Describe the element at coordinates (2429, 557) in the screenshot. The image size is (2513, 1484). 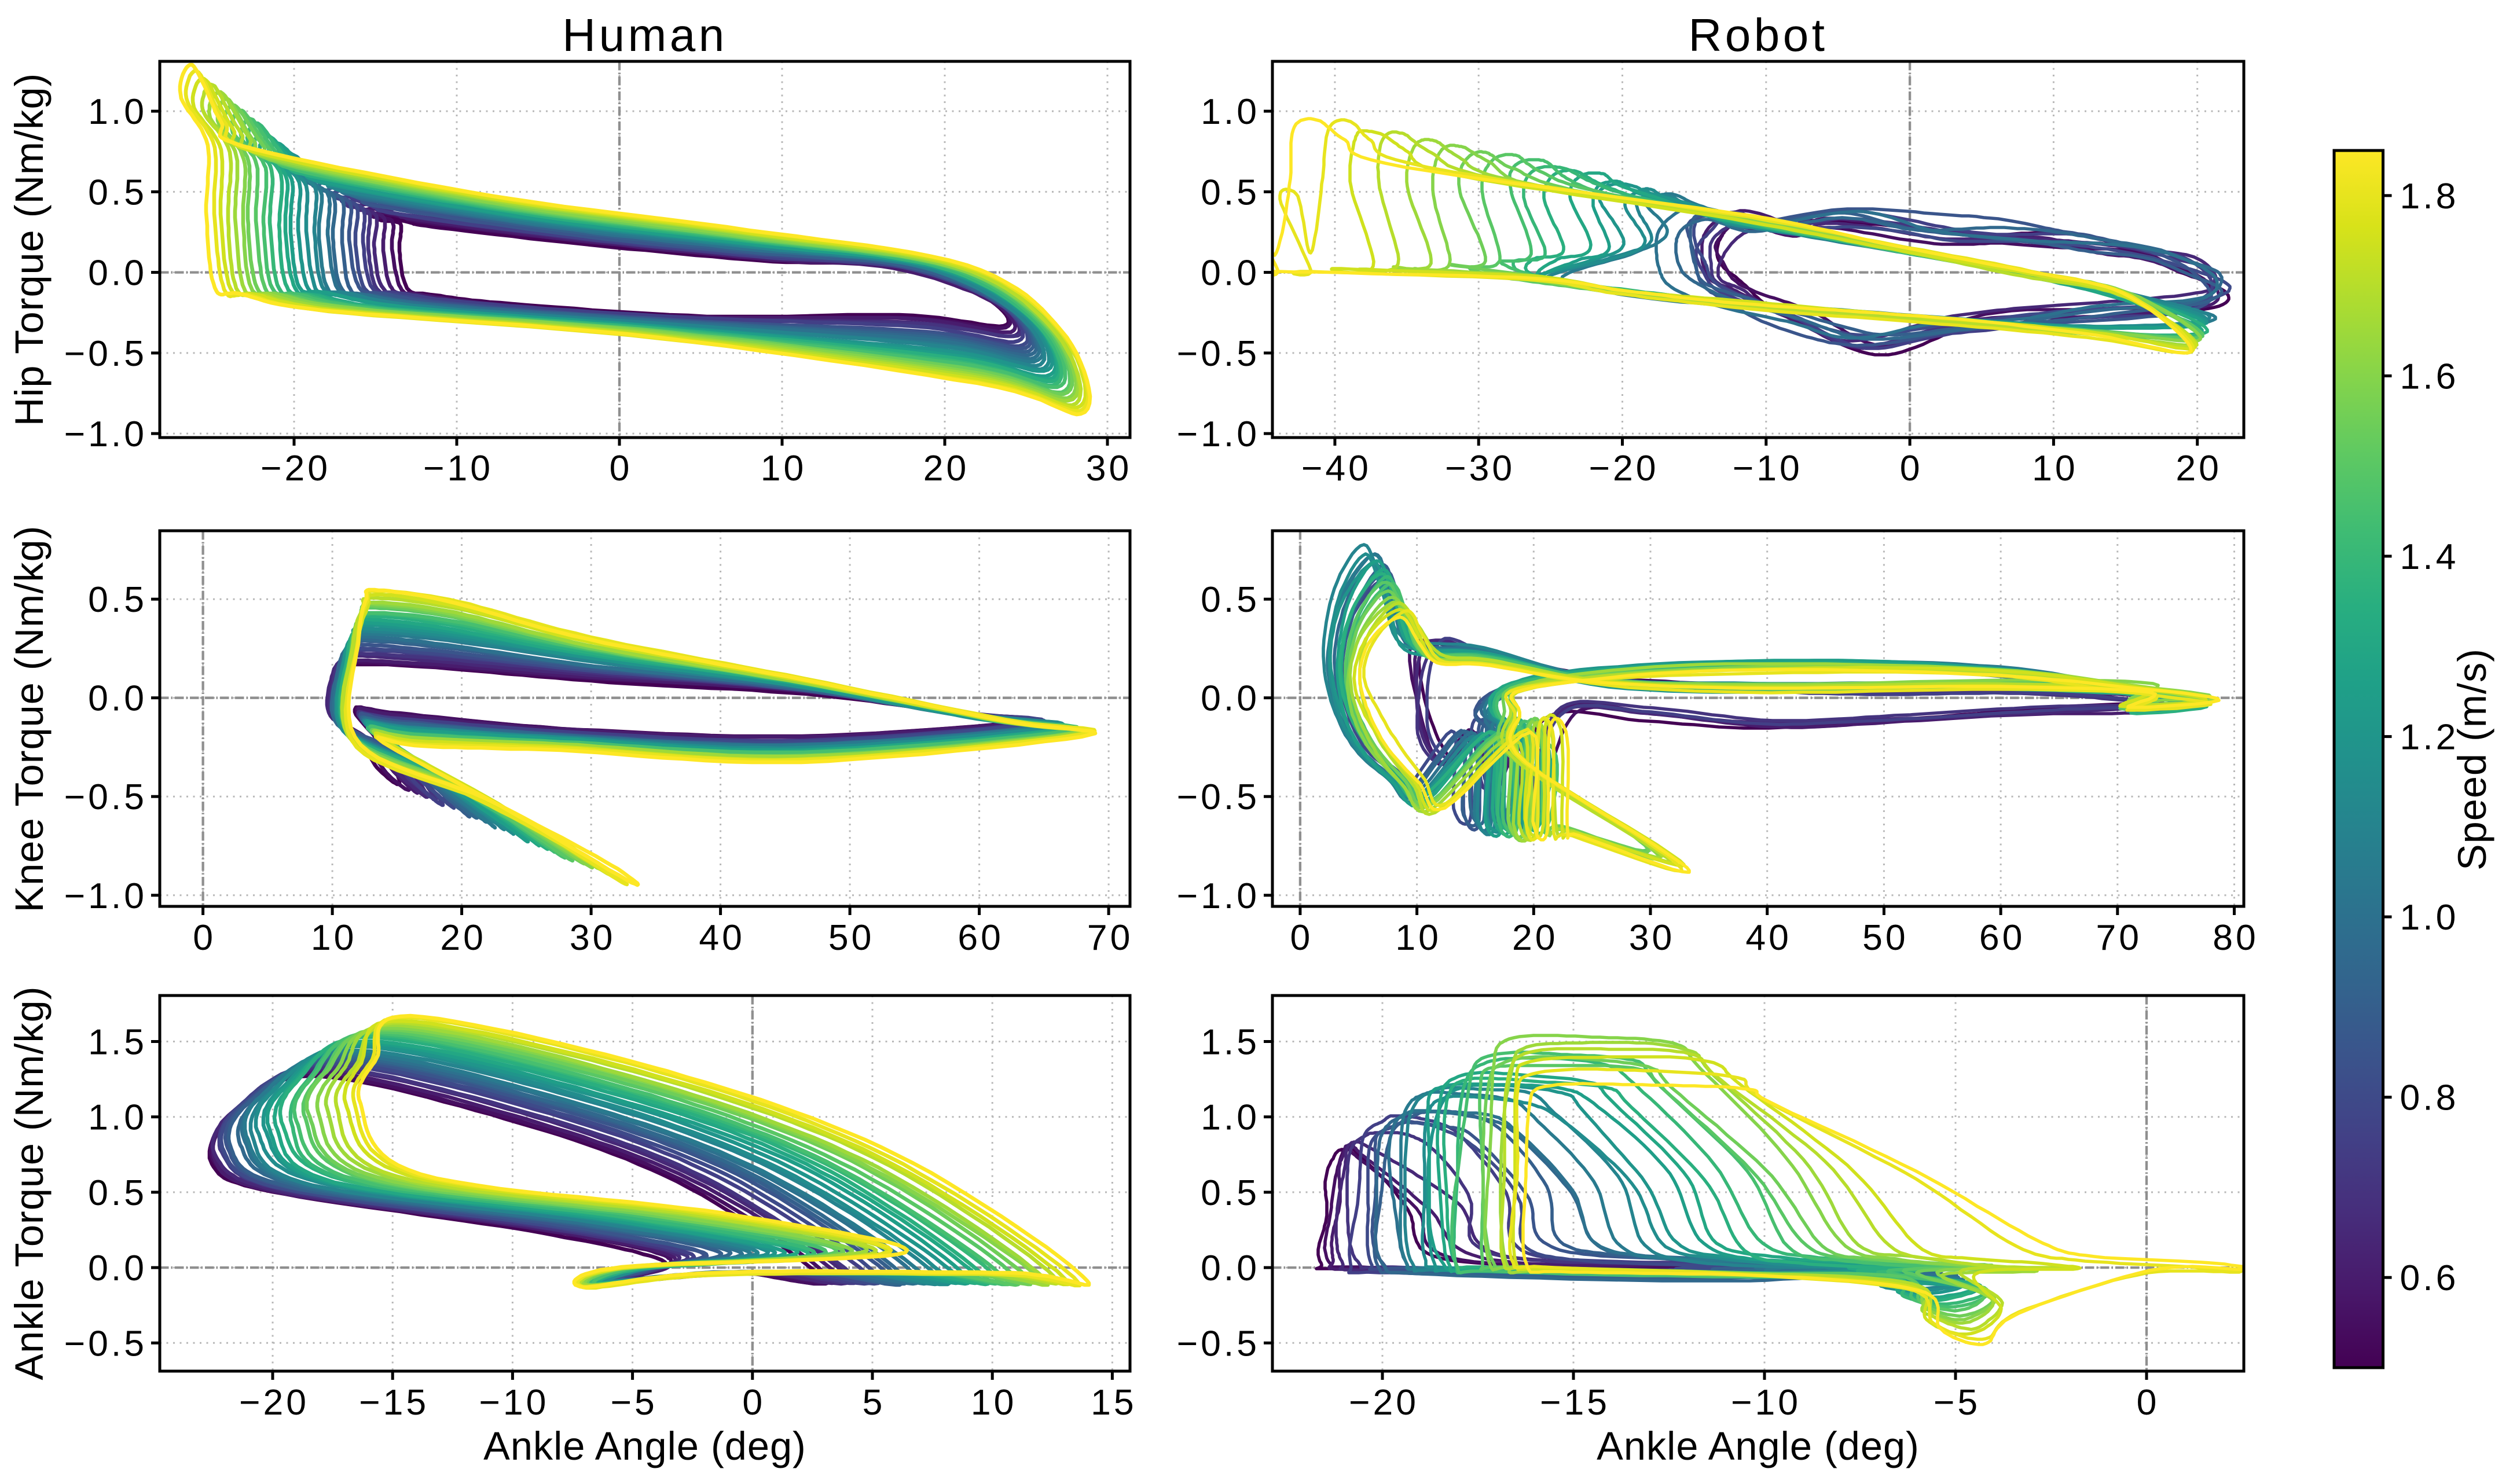
I see `svg-text: 1.4` at that location.